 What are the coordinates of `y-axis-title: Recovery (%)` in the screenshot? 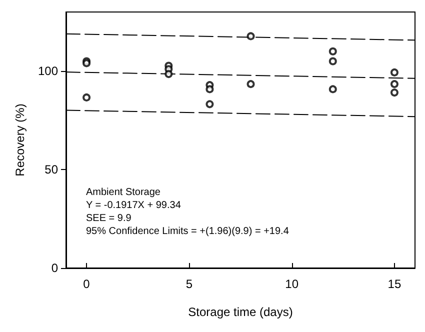 It's located at (20, 140).